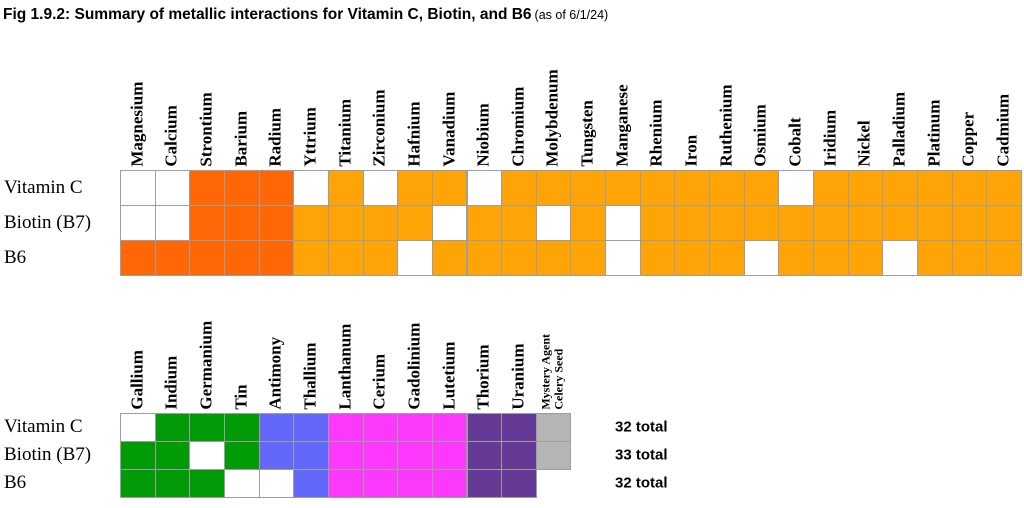  Describe the element at coordinates (1003, 130) in the screenshot. I see `column-header-cadmium: Cadmium` at that location.